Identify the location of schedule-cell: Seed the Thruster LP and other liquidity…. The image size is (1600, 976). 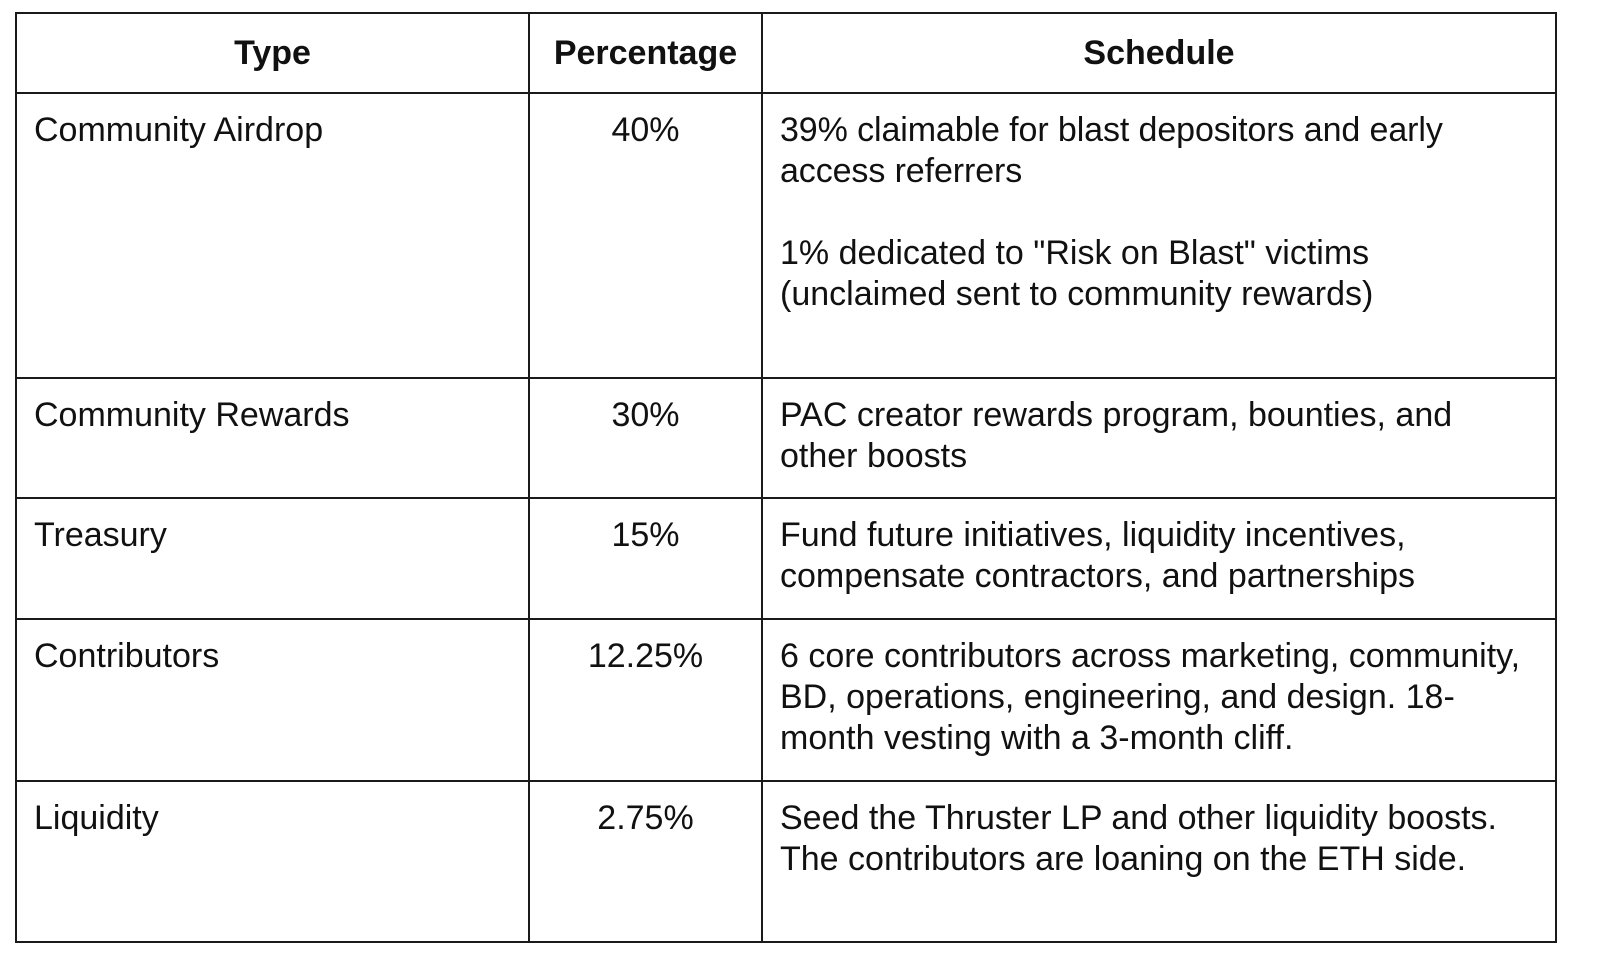
(1159, 861).